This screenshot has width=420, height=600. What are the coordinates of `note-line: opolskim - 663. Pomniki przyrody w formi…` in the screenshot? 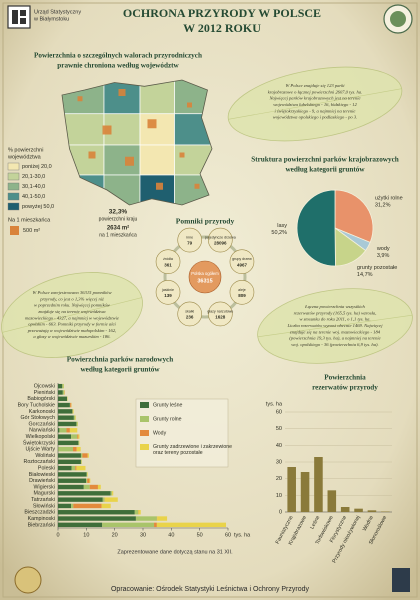 It's located at (72, 324).